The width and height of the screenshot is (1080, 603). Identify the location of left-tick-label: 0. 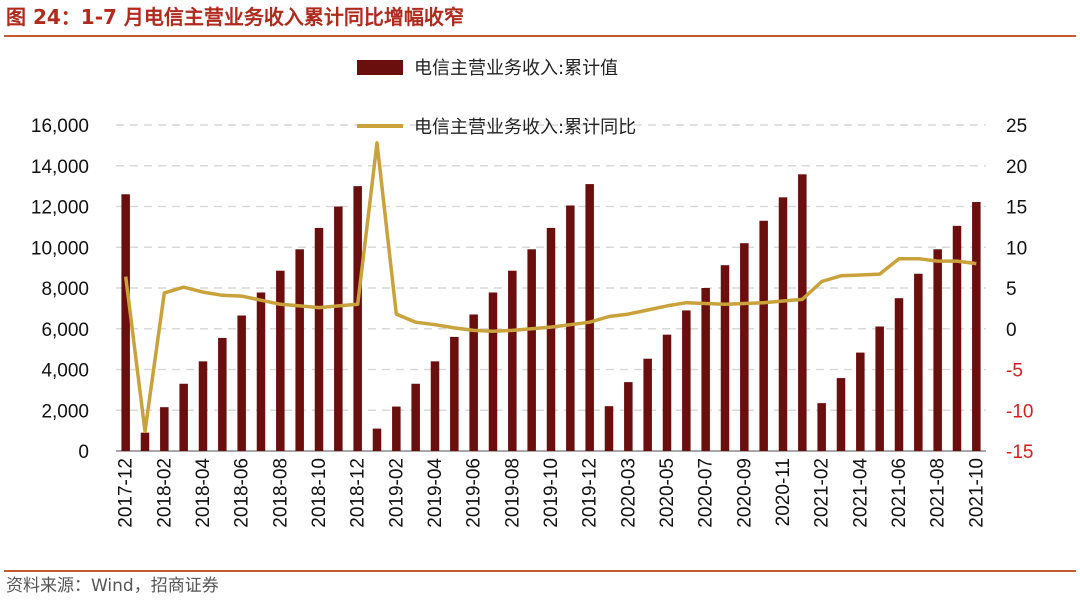
(83, 452).